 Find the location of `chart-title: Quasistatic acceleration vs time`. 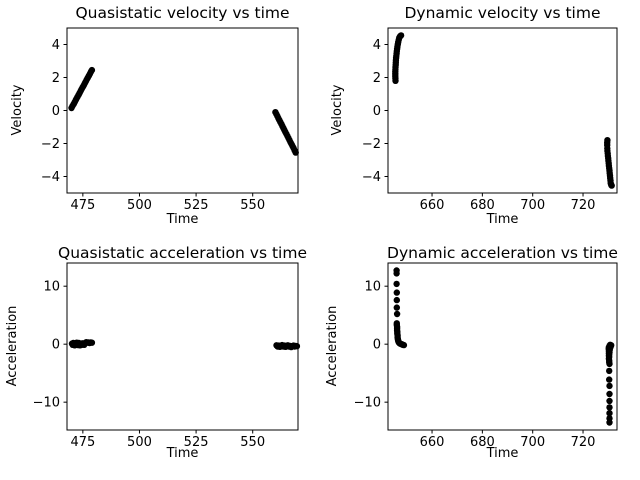

chart-title: Quasistatic acceleration vs time is located at coordinates (182, 253).